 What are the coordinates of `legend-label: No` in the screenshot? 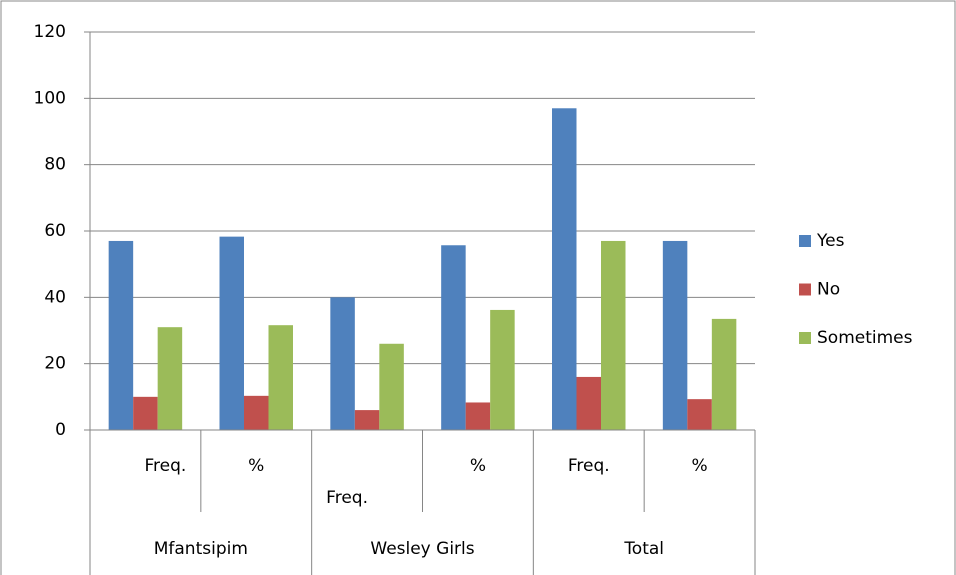 It's located at (828, 290).